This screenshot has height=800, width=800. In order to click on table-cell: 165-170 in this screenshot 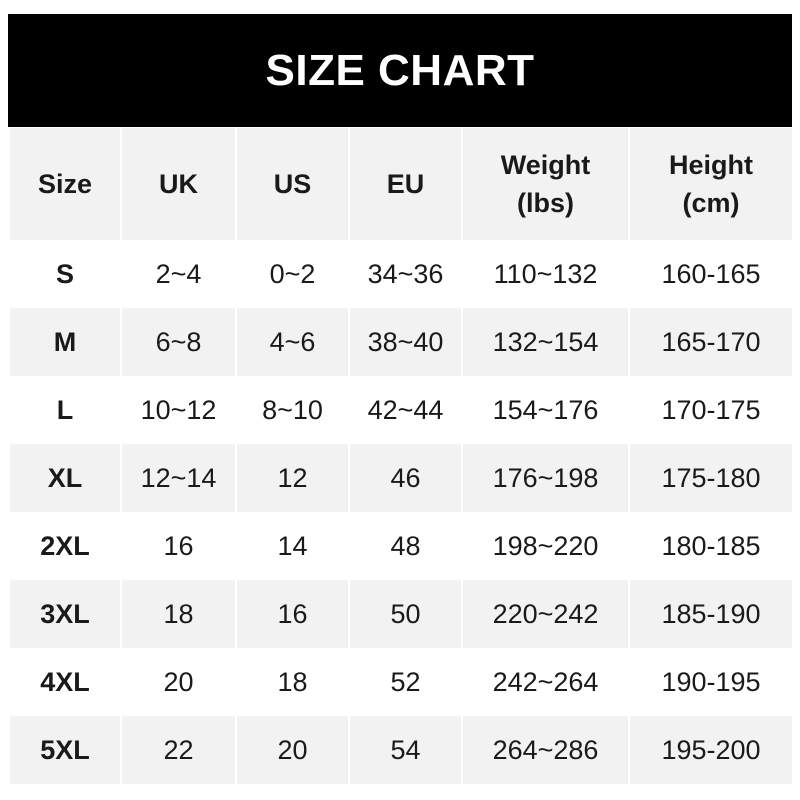, I will do `click(711, 342)`.